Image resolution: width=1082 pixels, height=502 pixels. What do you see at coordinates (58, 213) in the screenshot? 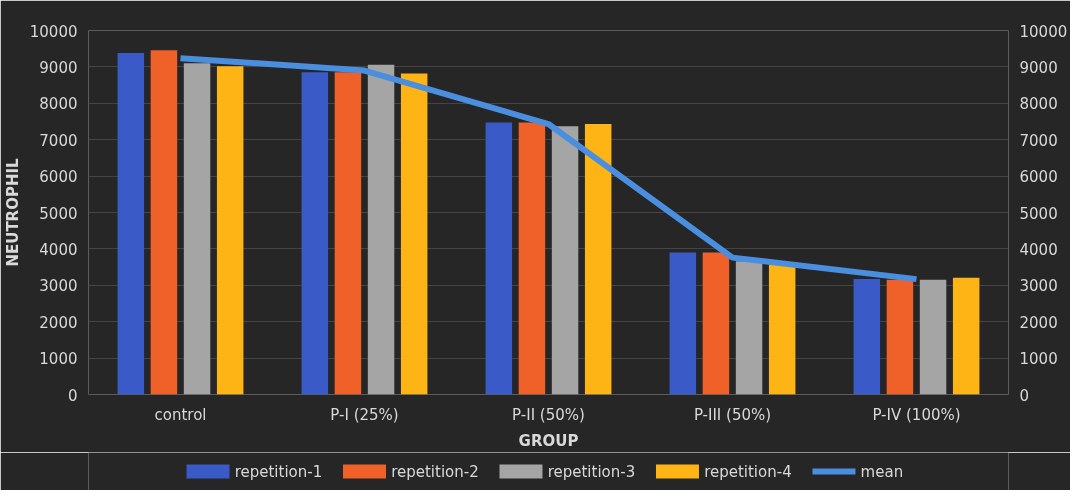
I see `y-tick-label: 5000` at bounding box center [58, 213].